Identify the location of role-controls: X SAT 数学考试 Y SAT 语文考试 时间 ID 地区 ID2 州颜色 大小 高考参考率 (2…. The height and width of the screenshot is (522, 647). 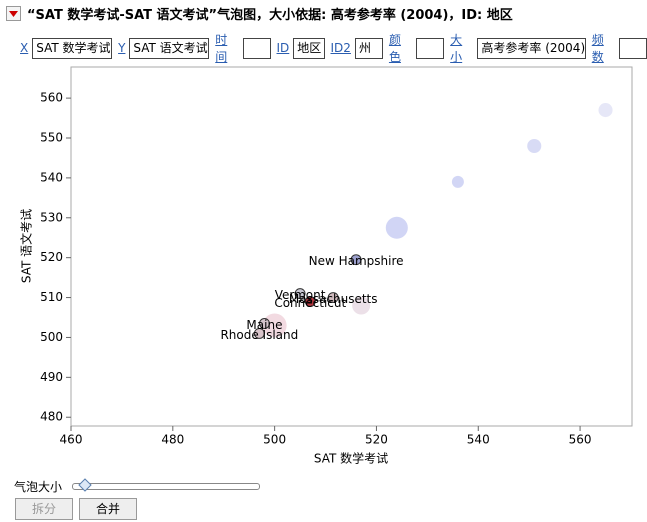
(332, 48).